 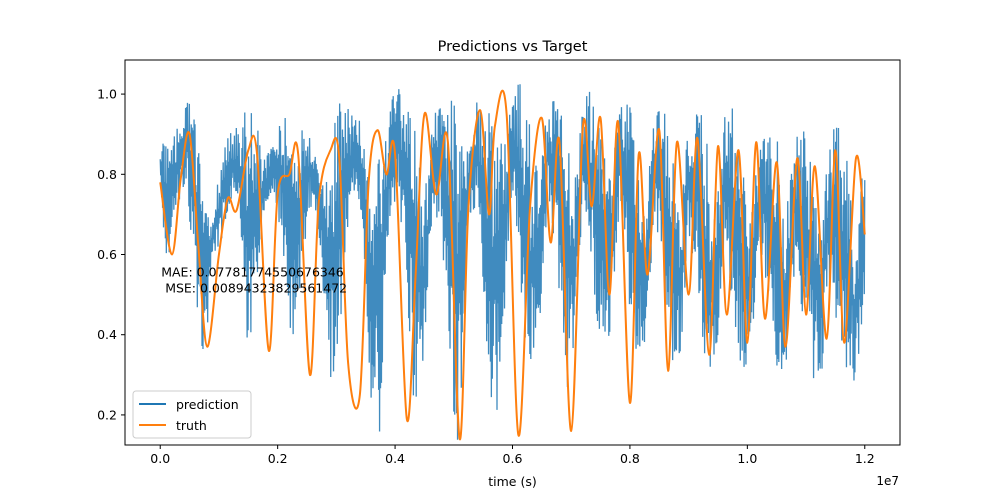 I want to click on legend-truth-label: truth, so click(x=191, y=425).